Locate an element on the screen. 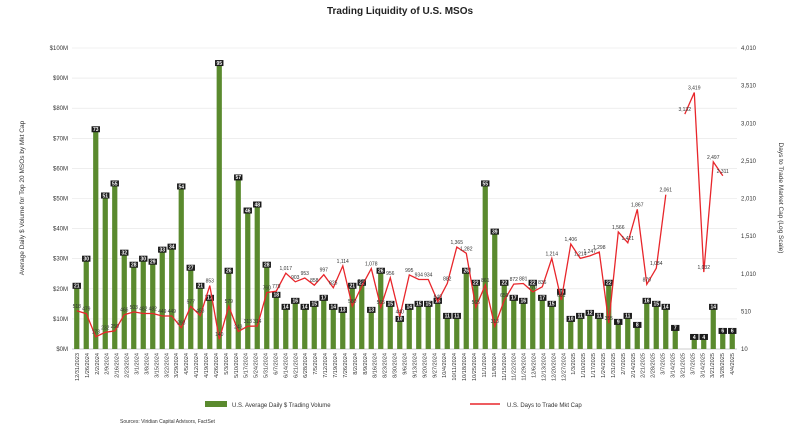 This screenshot has height=441, width=800. right-axis-ticks: 10 510 1,010 1,510 2,010 2,510 3,010 3,510 4,010 is located at coordinates (749, 199).